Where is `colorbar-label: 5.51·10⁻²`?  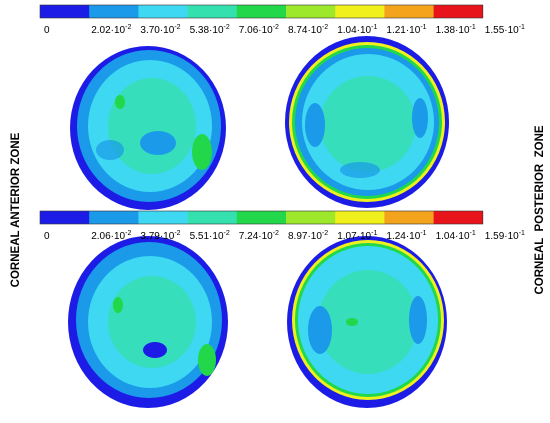
colorbar-label: 5.51·10⁻² is located at coordinates (210, 236).